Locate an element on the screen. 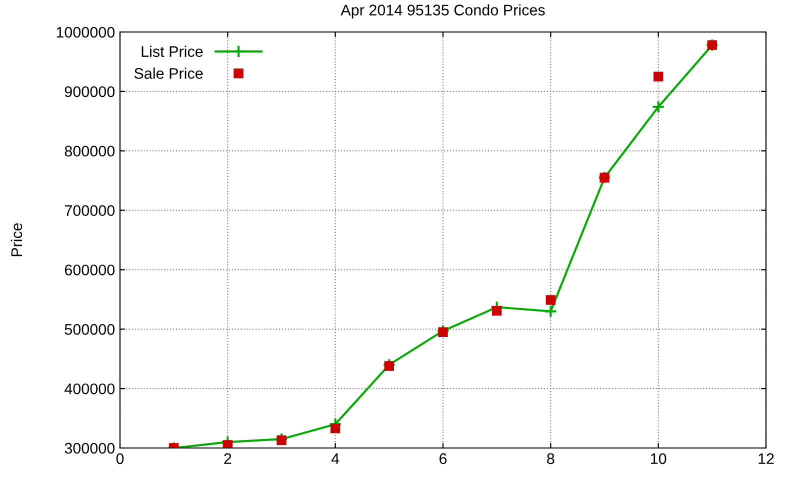 This screenshot has width=800, height=480. chart-title: Apr 2014 95135 Condo Prices is located at coordinates (442, 11).